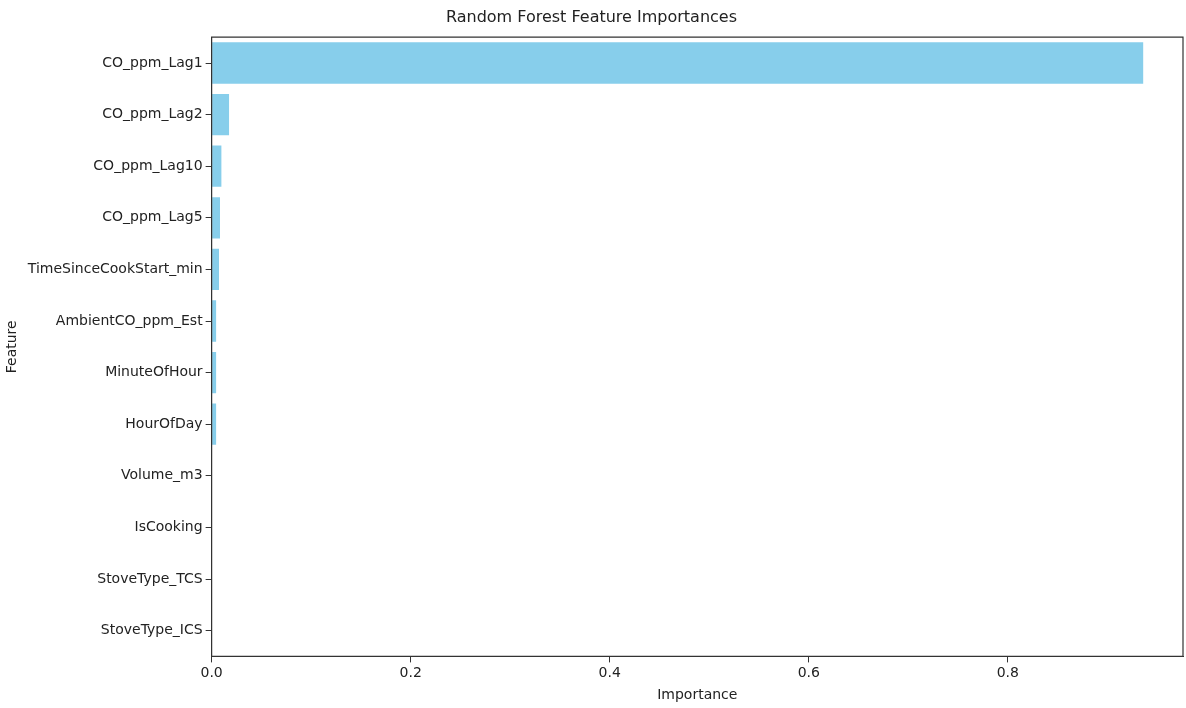 This screenshot has width=1186, height=708. Describe the element at coordinates (168, 526) in the screenshot. I see `y-tick-label: IsCooking` at that location.